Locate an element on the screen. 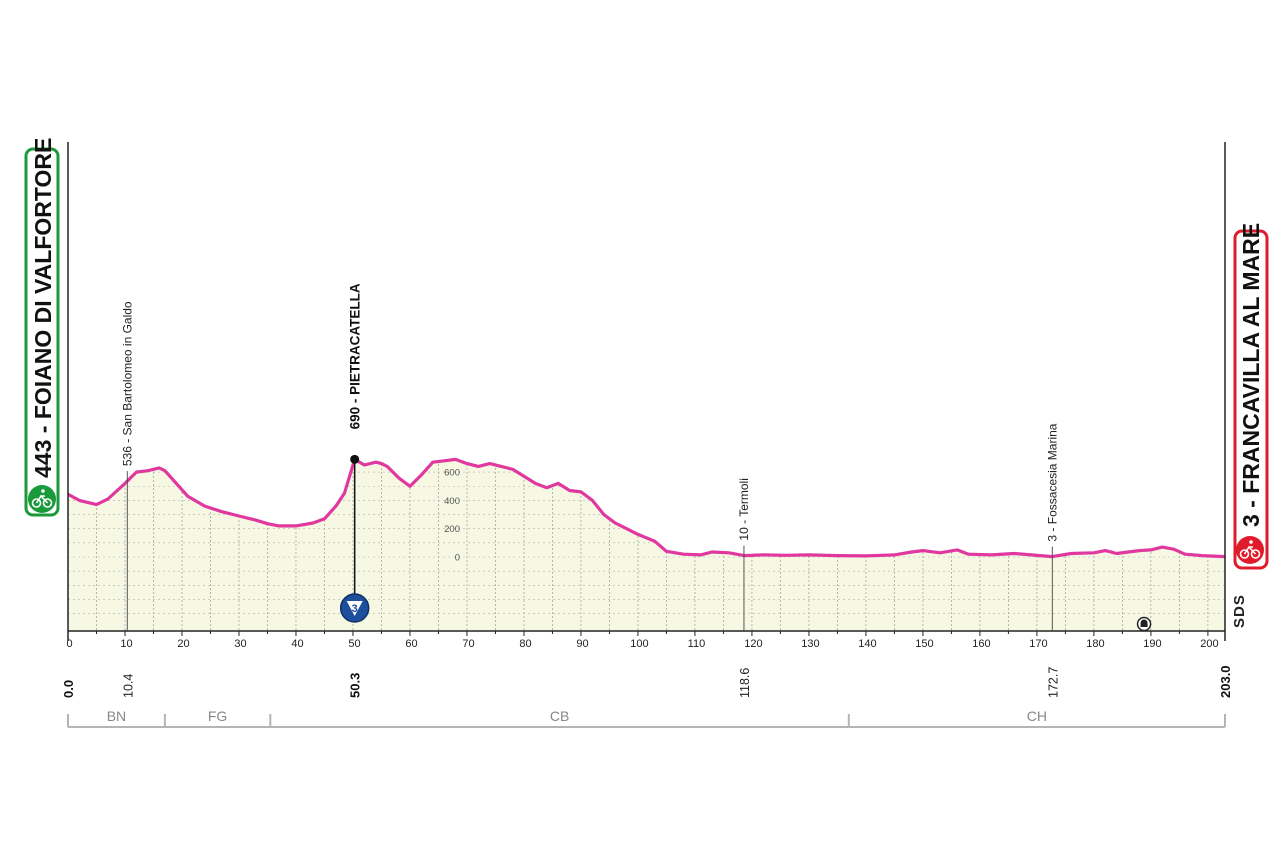  regions-bar: BN FG CB CH is located at coordinates (646, 718).